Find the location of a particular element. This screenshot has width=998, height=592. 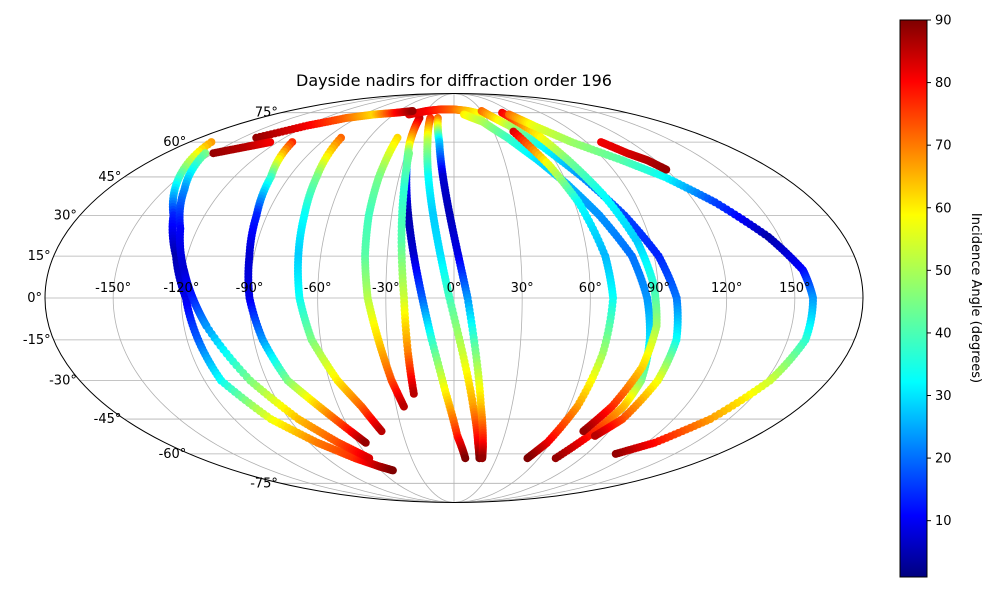

lat-tick-label: -75° is located at coordinates (264, 483).